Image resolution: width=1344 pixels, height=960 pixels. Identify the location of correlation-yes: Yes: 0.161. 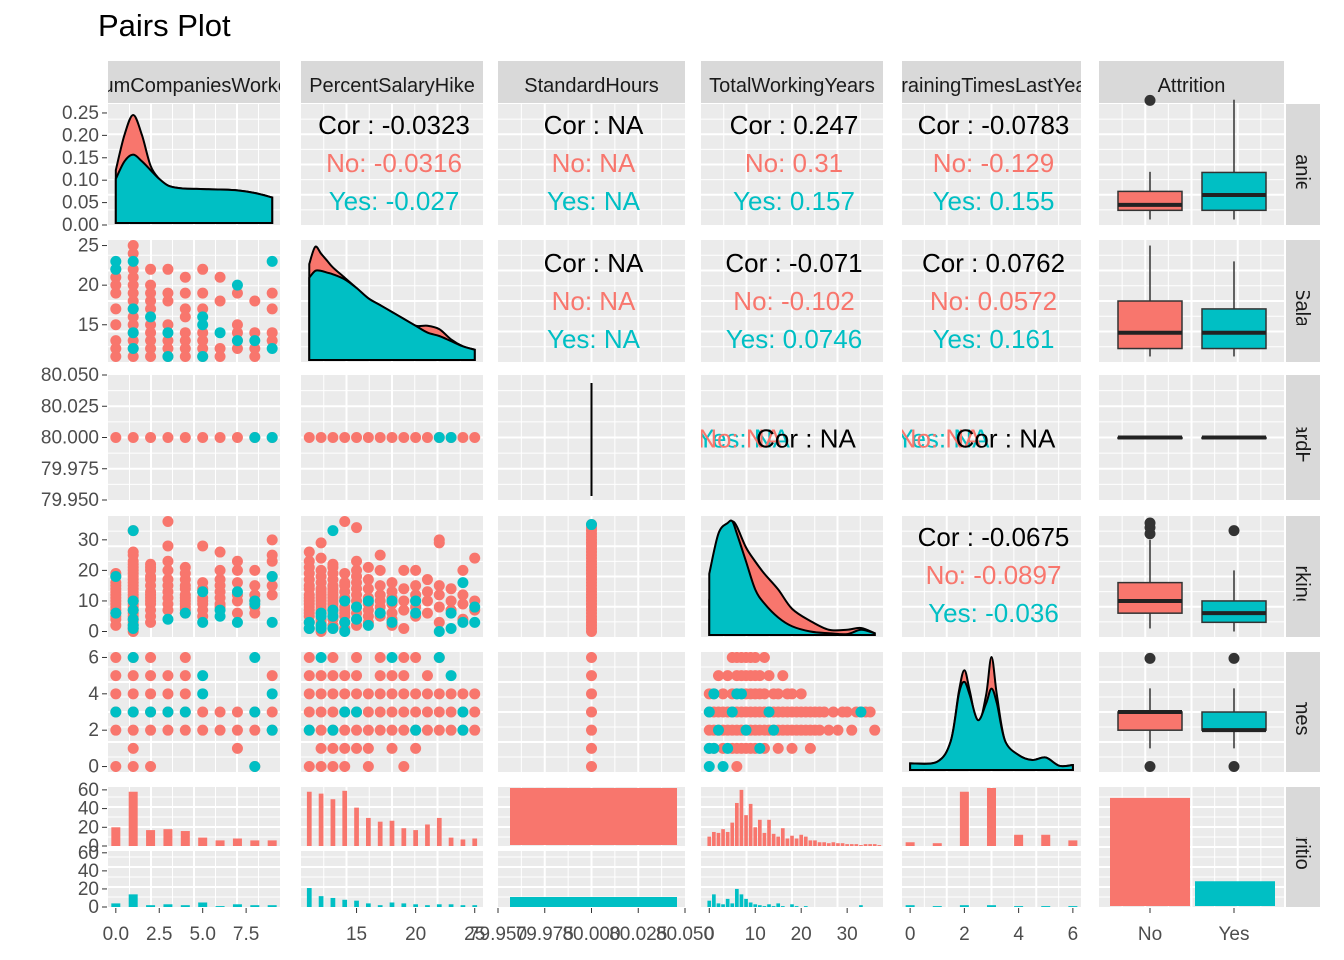
(994, 339).